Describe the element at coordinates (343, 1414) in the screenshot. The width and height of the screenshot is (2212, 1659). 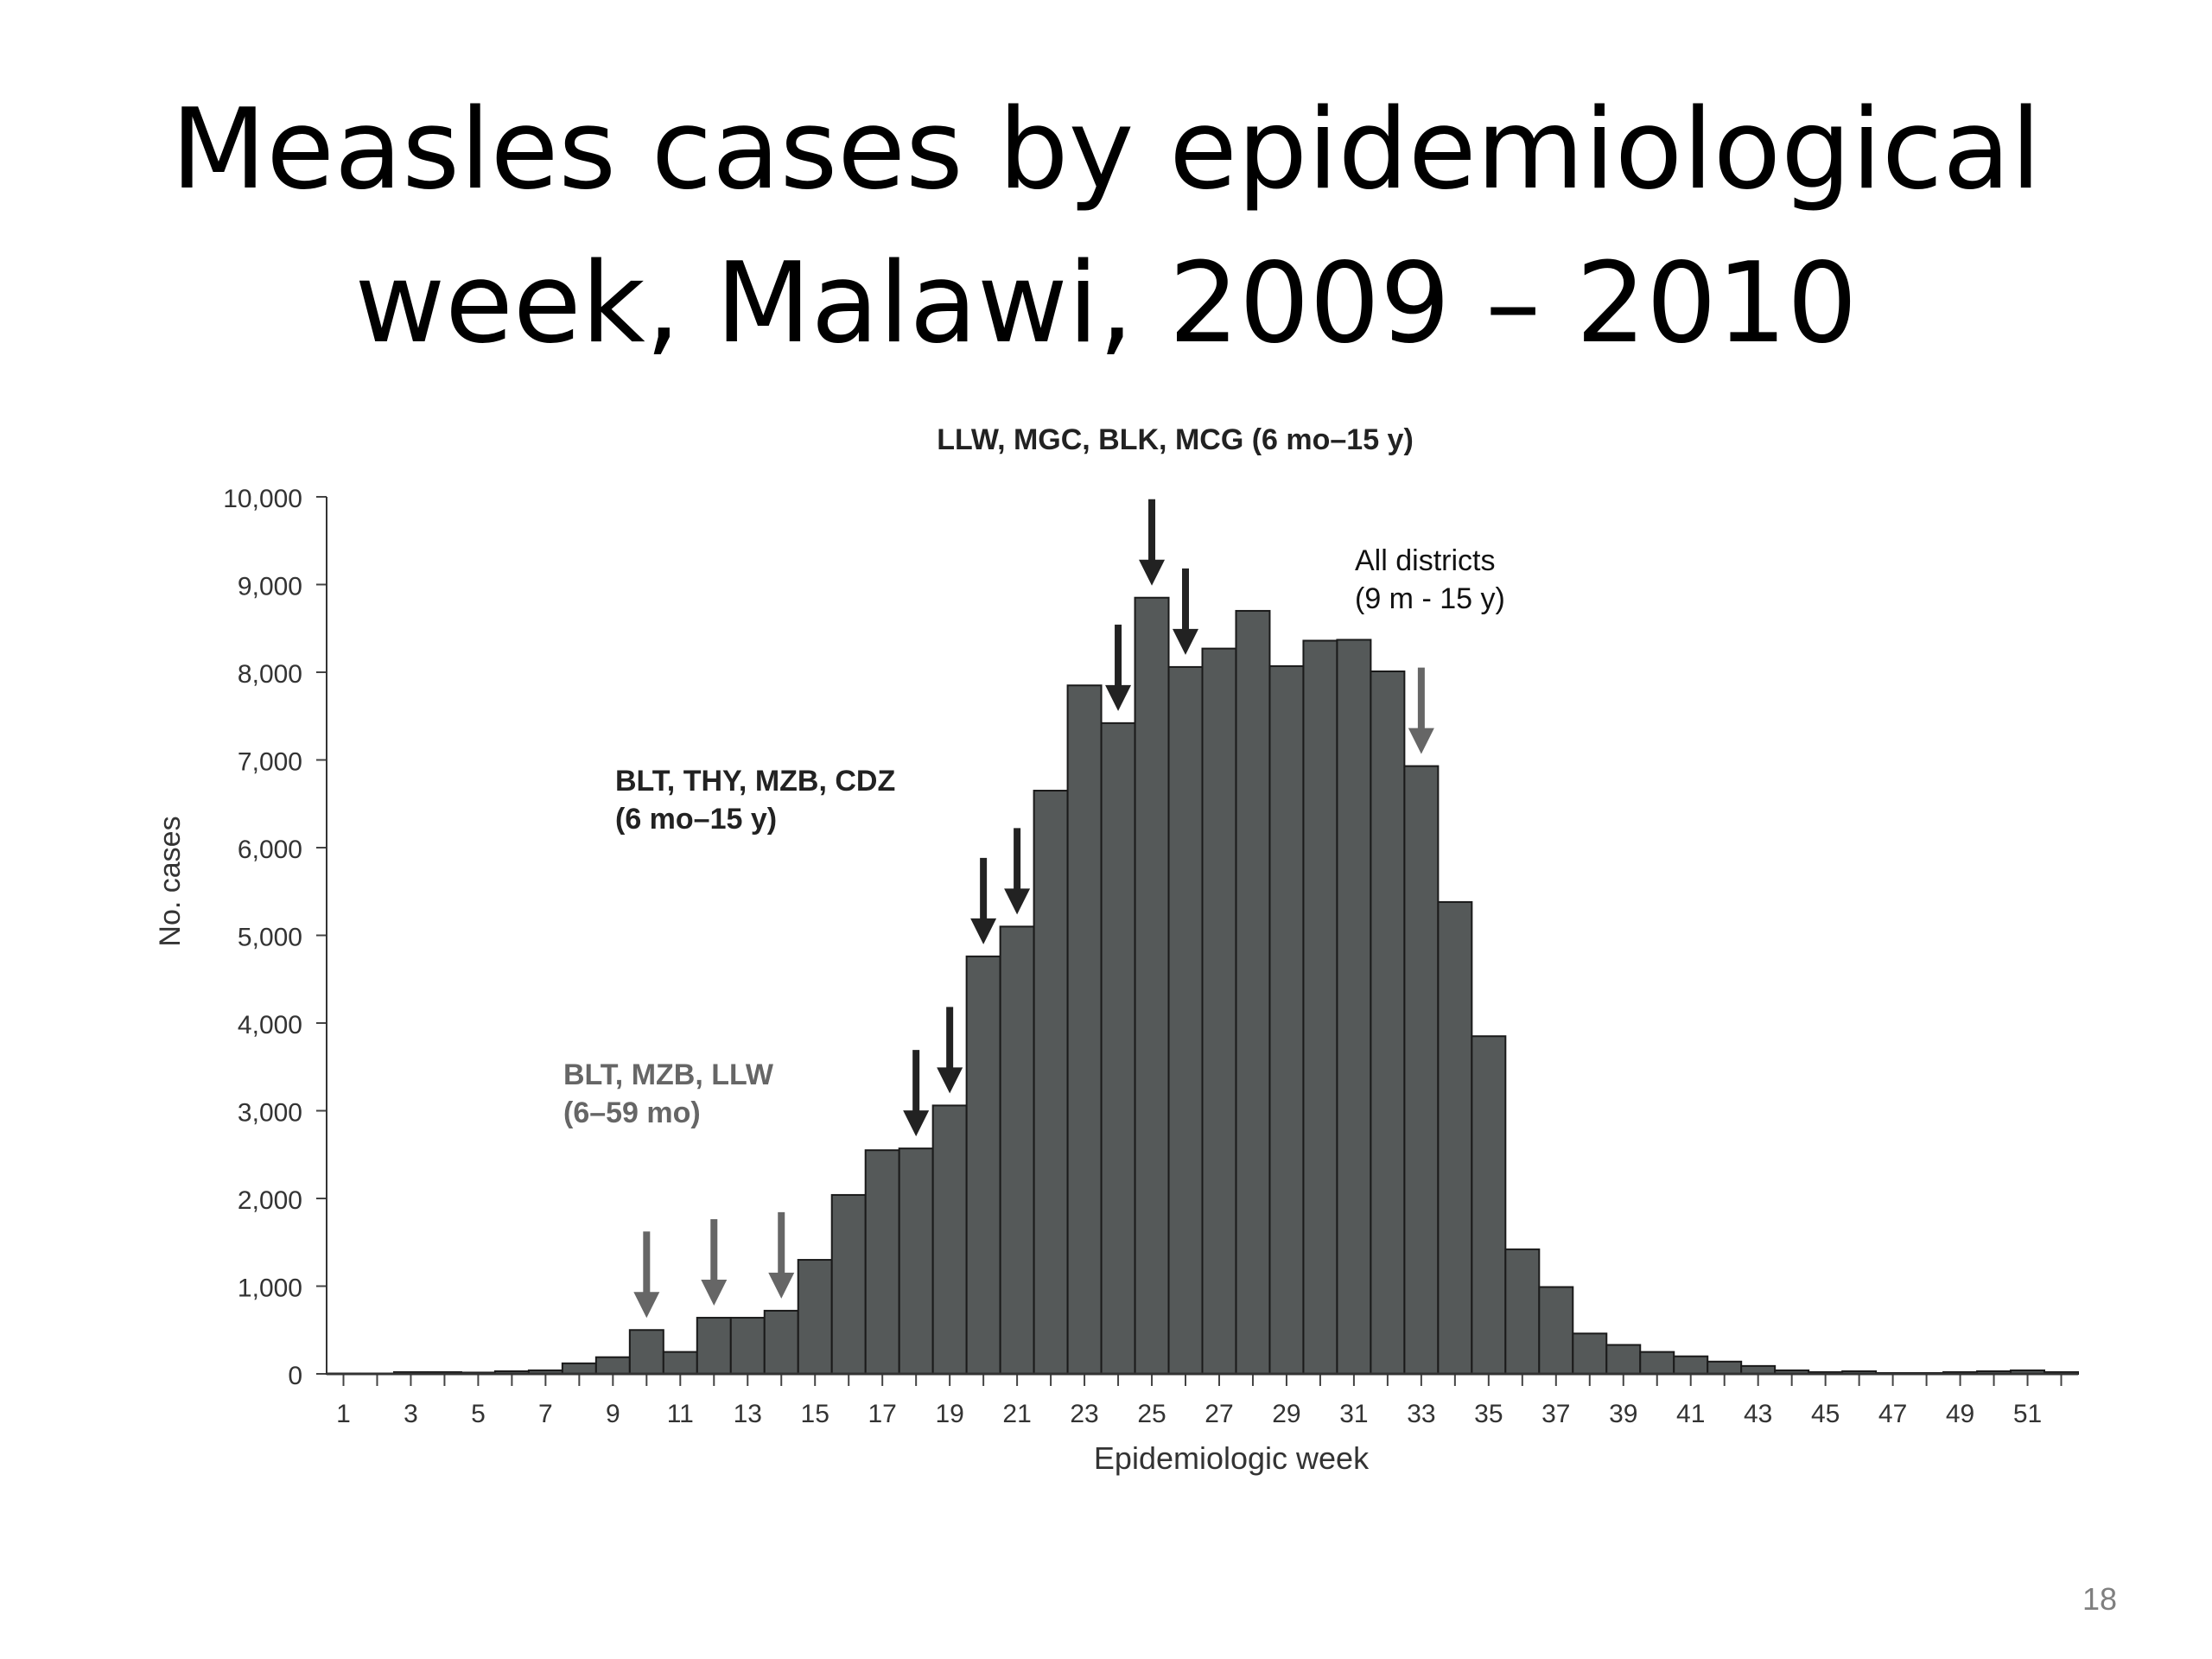
I see `x-tick-label: 1` at that location.